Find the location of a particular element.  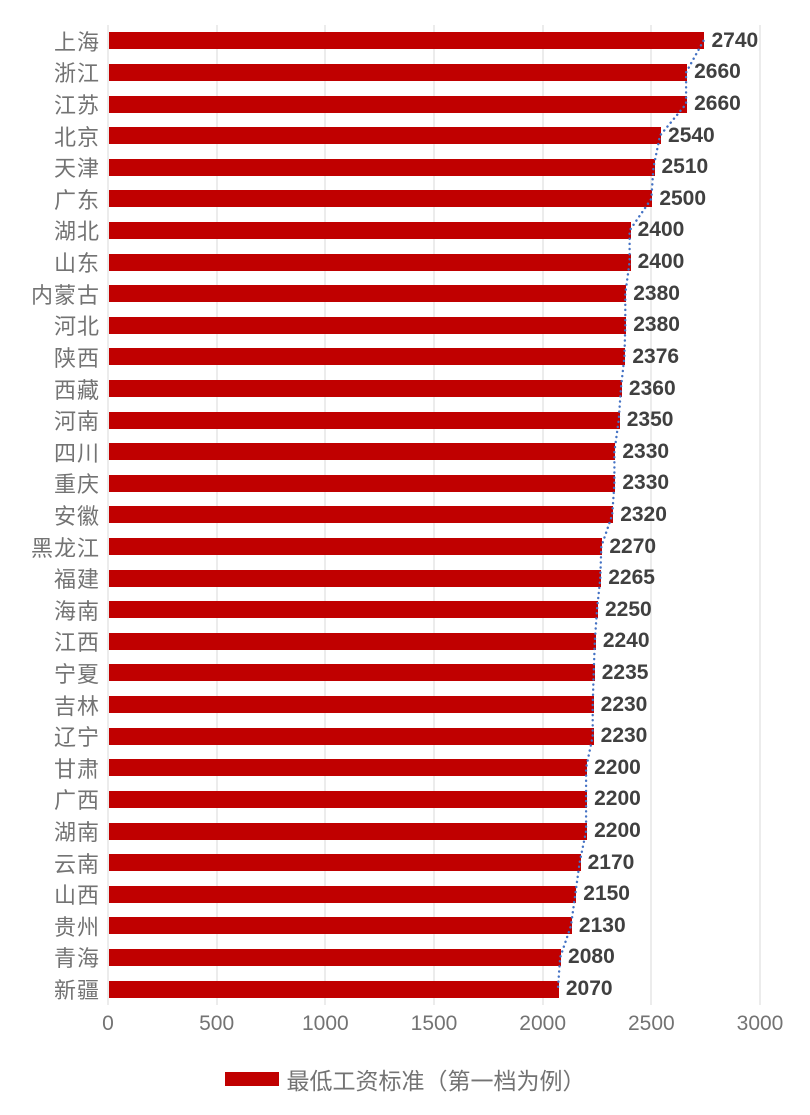

category-label: 重庆 is located at coordinates (76, 485).